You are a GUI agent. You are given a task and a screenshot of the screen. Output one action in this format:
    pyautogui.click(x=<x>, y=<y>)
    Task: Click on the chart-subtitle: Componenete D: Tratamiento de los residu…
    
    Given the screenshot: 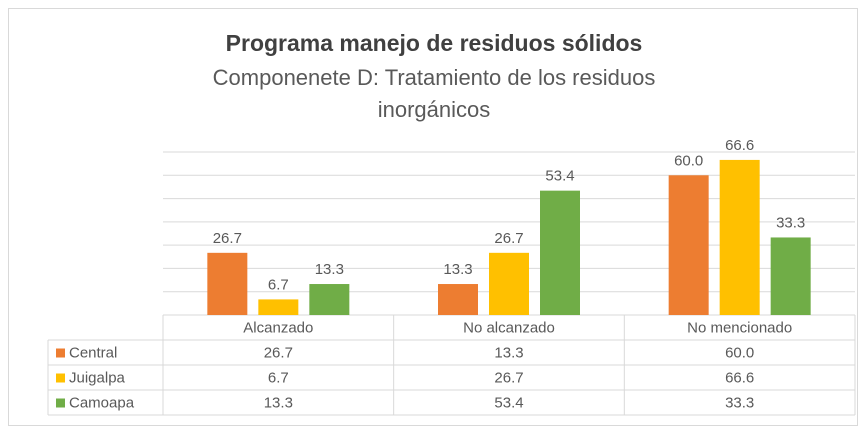 What is the action you would take?
    pyautogui.click(x=434, y=93)
    